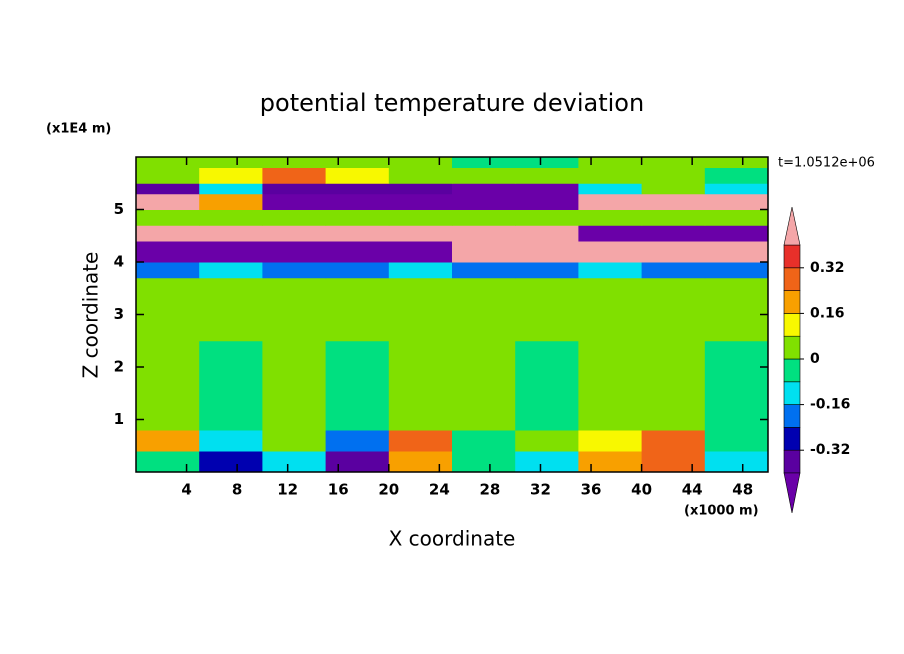 This screenshot has height=654, width=904. What do you see at coordinates (692, 490) in the screenshot?
I see `x-tick-label: 44` at bounding box center [692, 490].